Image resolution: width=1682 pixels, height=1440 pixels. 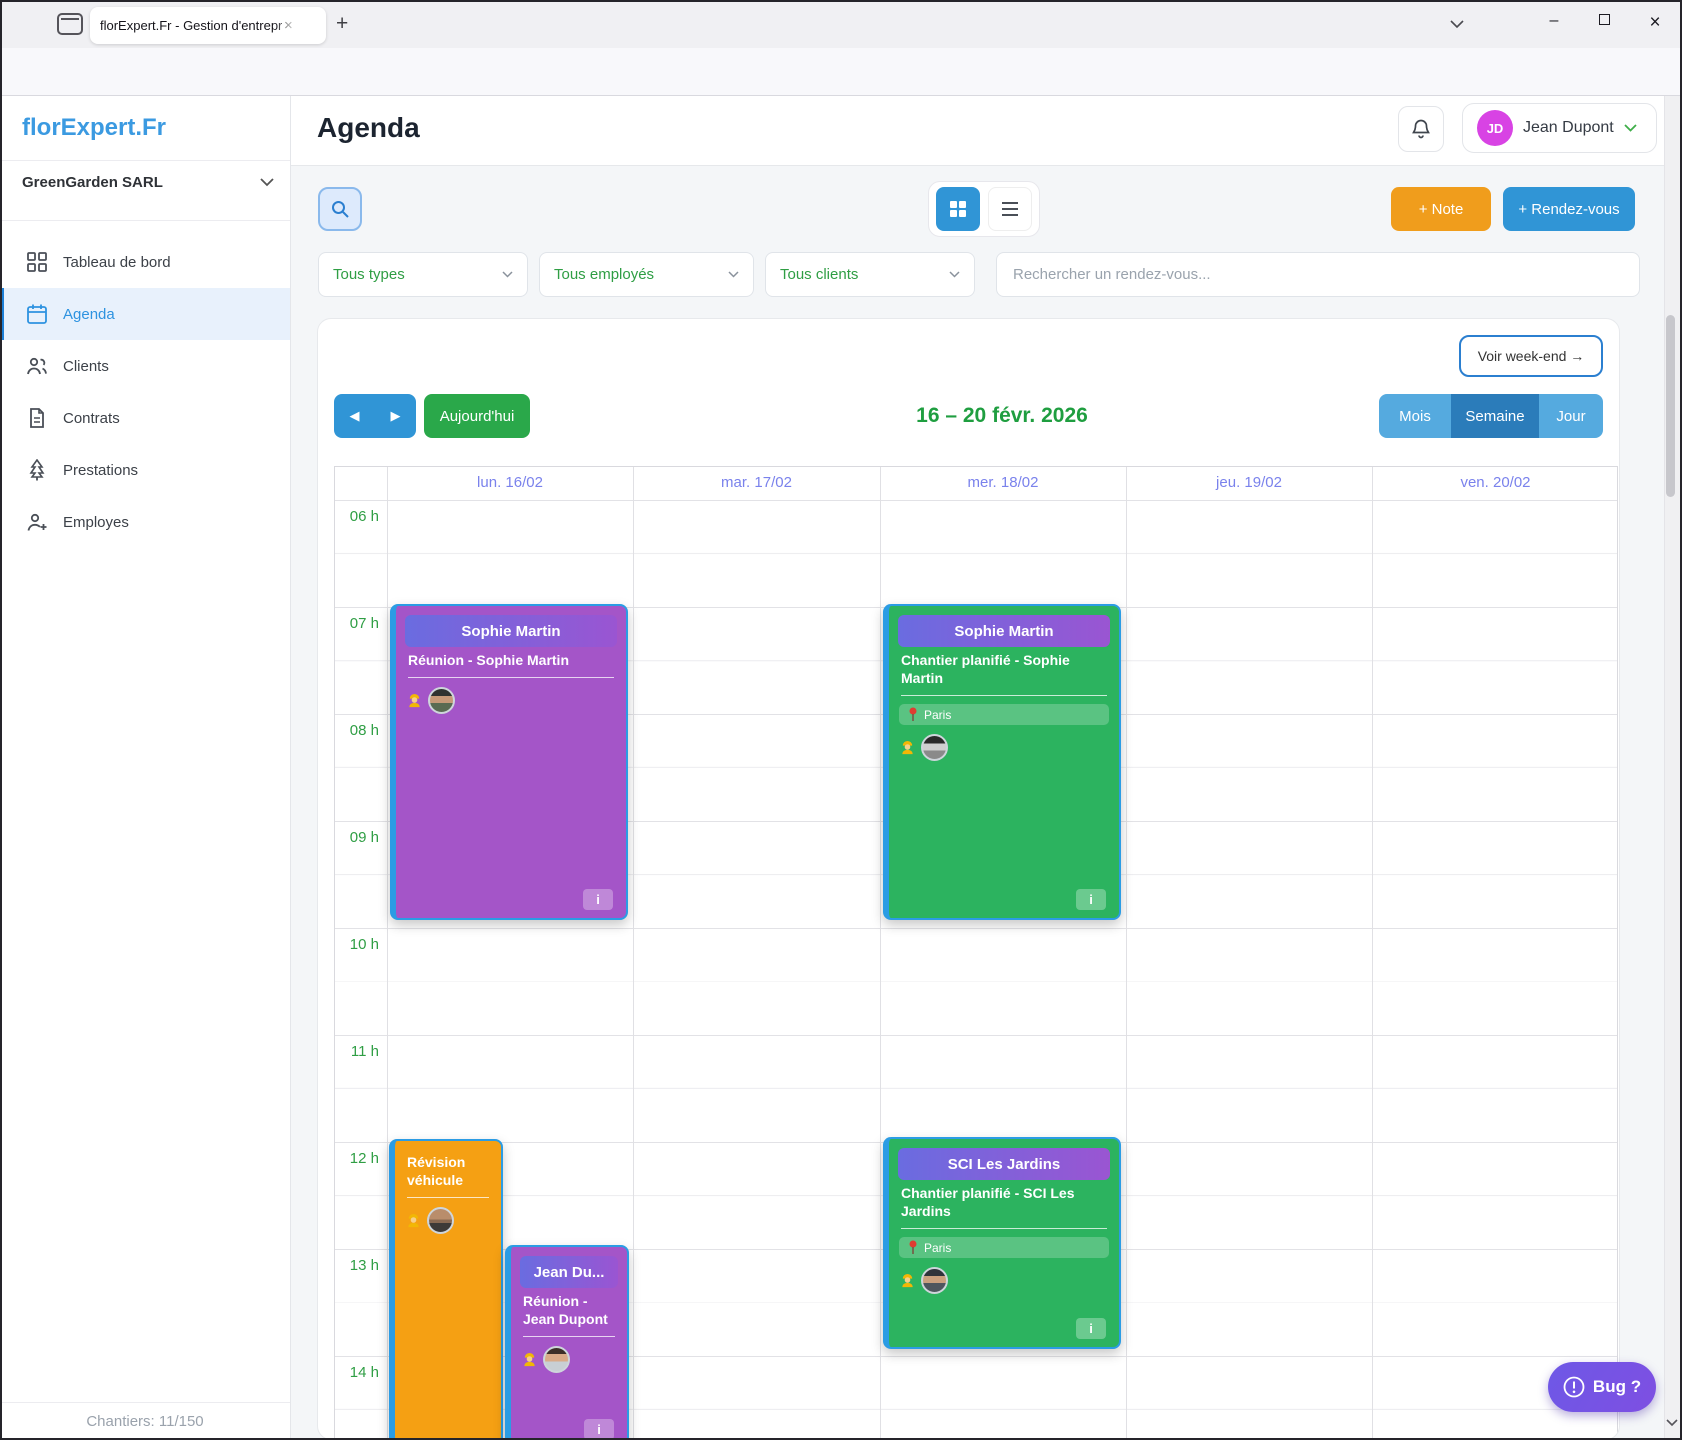 I want to click on type-filter-select: Tous types, so click(x=423, y=274).